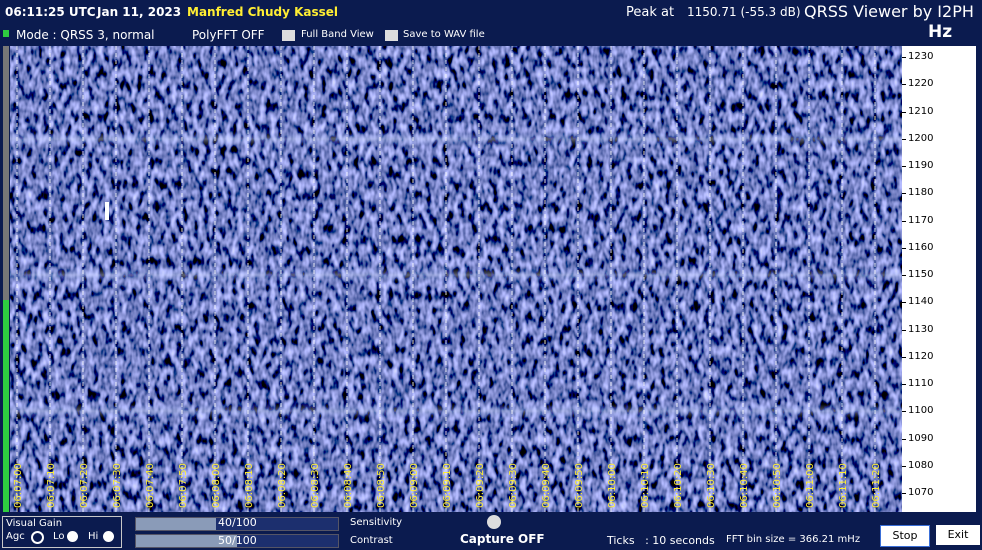 This screenshot has height=550, width=982. I want to click on unit-label: Hz, so click(940, 32).